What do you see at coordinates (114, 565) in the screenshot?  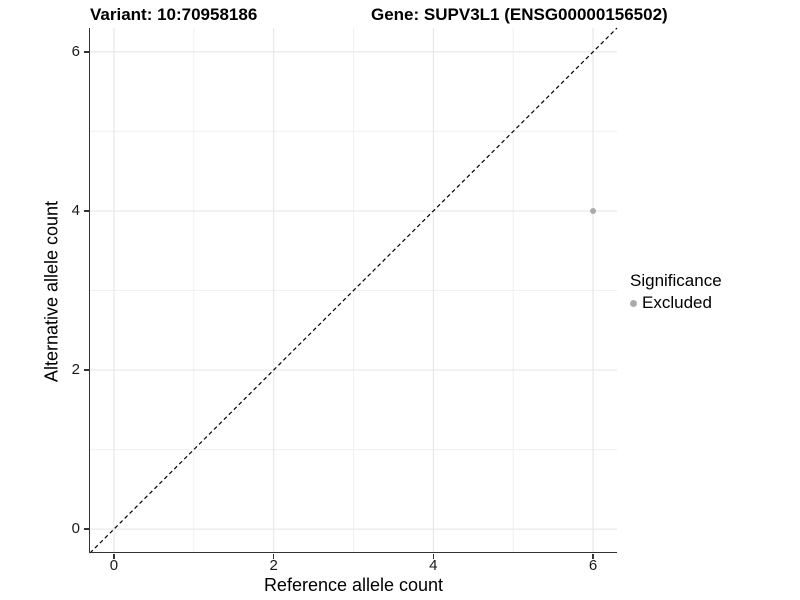 I see `x-tick-label: 0` at bounding box center [114, 565].